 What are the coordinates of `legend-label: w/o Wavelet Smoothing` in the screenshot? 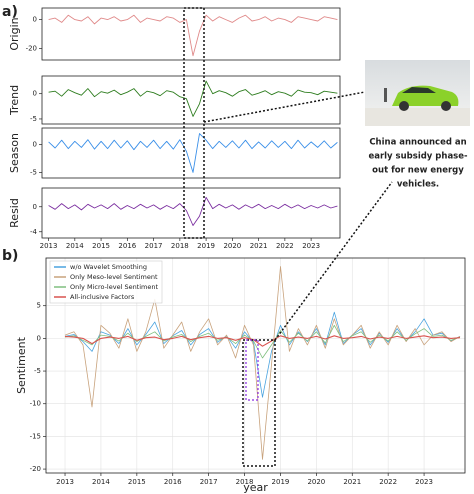 It's located at (108, 267).